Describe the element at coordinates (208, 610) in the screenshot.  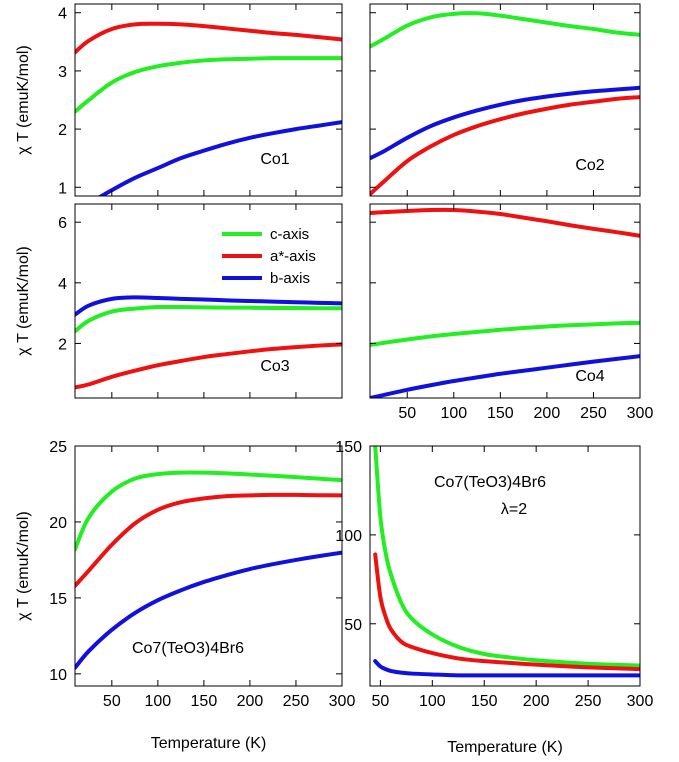
I see `series-co7-b-axis` at that location.